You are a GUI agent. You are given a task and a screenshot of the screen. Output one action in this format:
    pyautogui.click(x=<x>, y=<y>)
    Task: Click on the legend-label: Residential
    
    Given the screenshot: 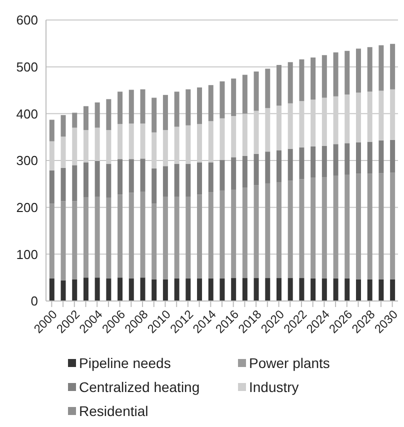 What is the action you would take?
    pyautogui.click(x=113, y=411)
    